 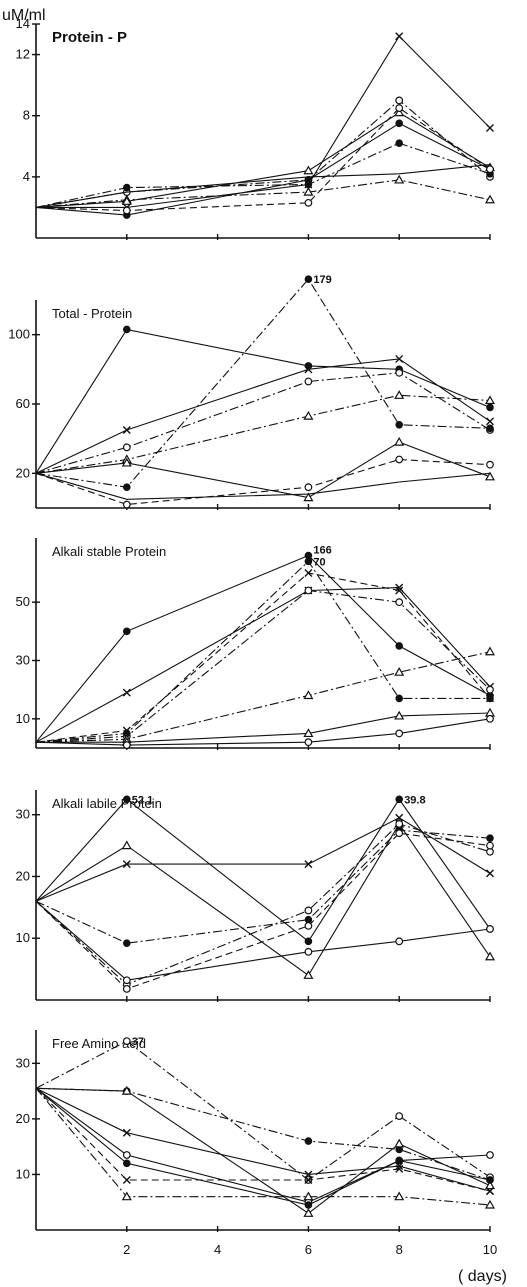 I want to click on panel-title: Total - Protein, so click(x=92, y=313).